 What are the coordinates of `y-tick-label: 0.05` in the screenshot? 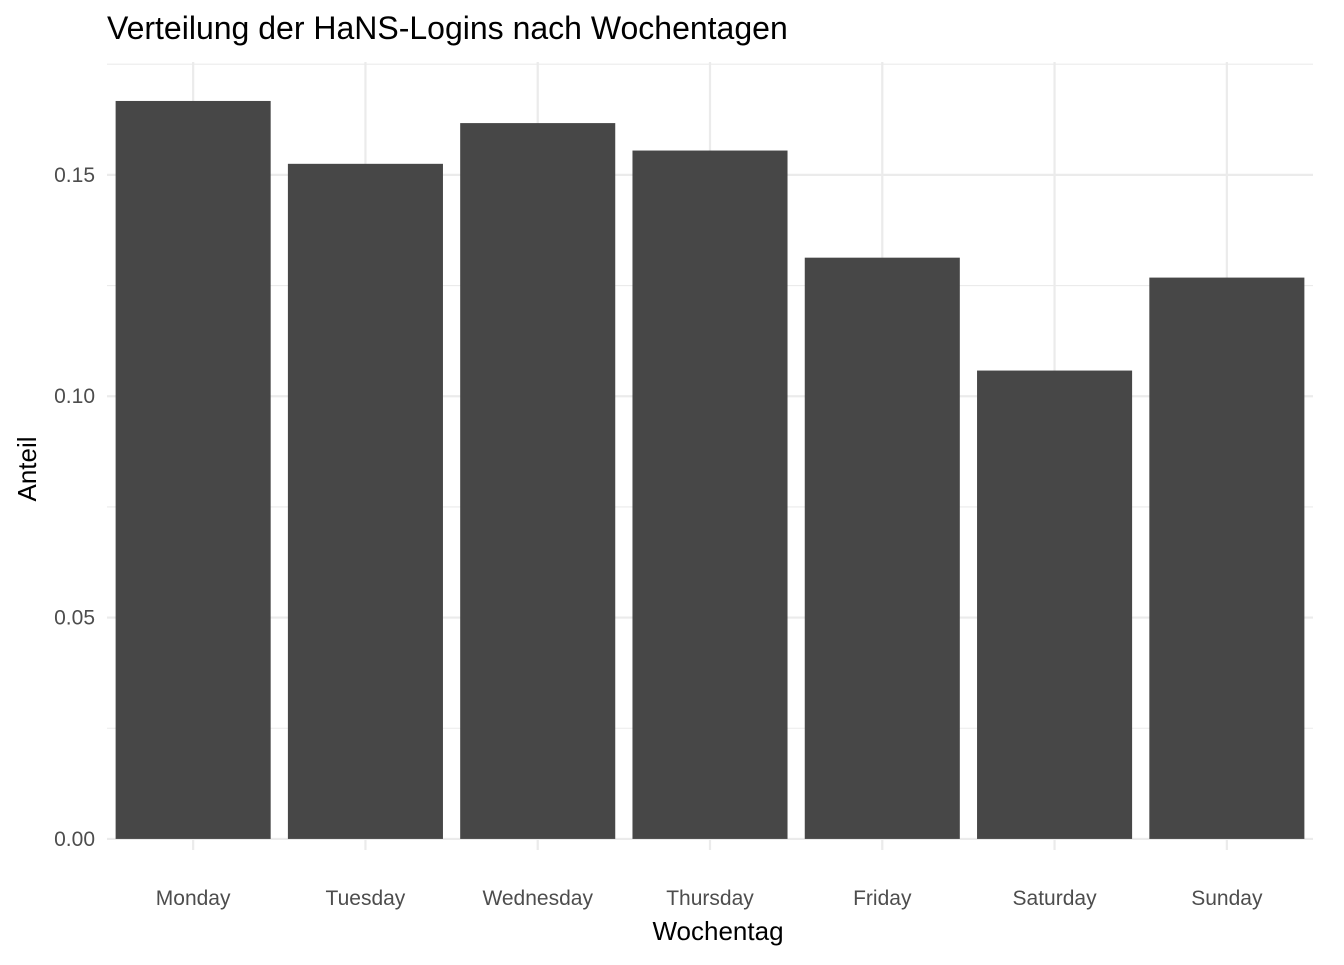 It's located at (74, 618).